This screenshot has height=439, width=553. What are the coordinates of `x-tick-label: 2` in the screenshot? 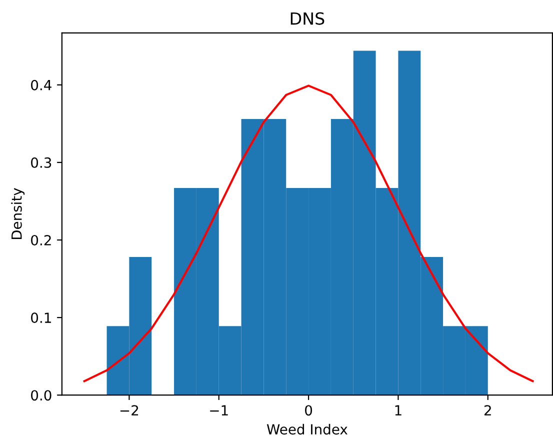 It's located at (487, 410).